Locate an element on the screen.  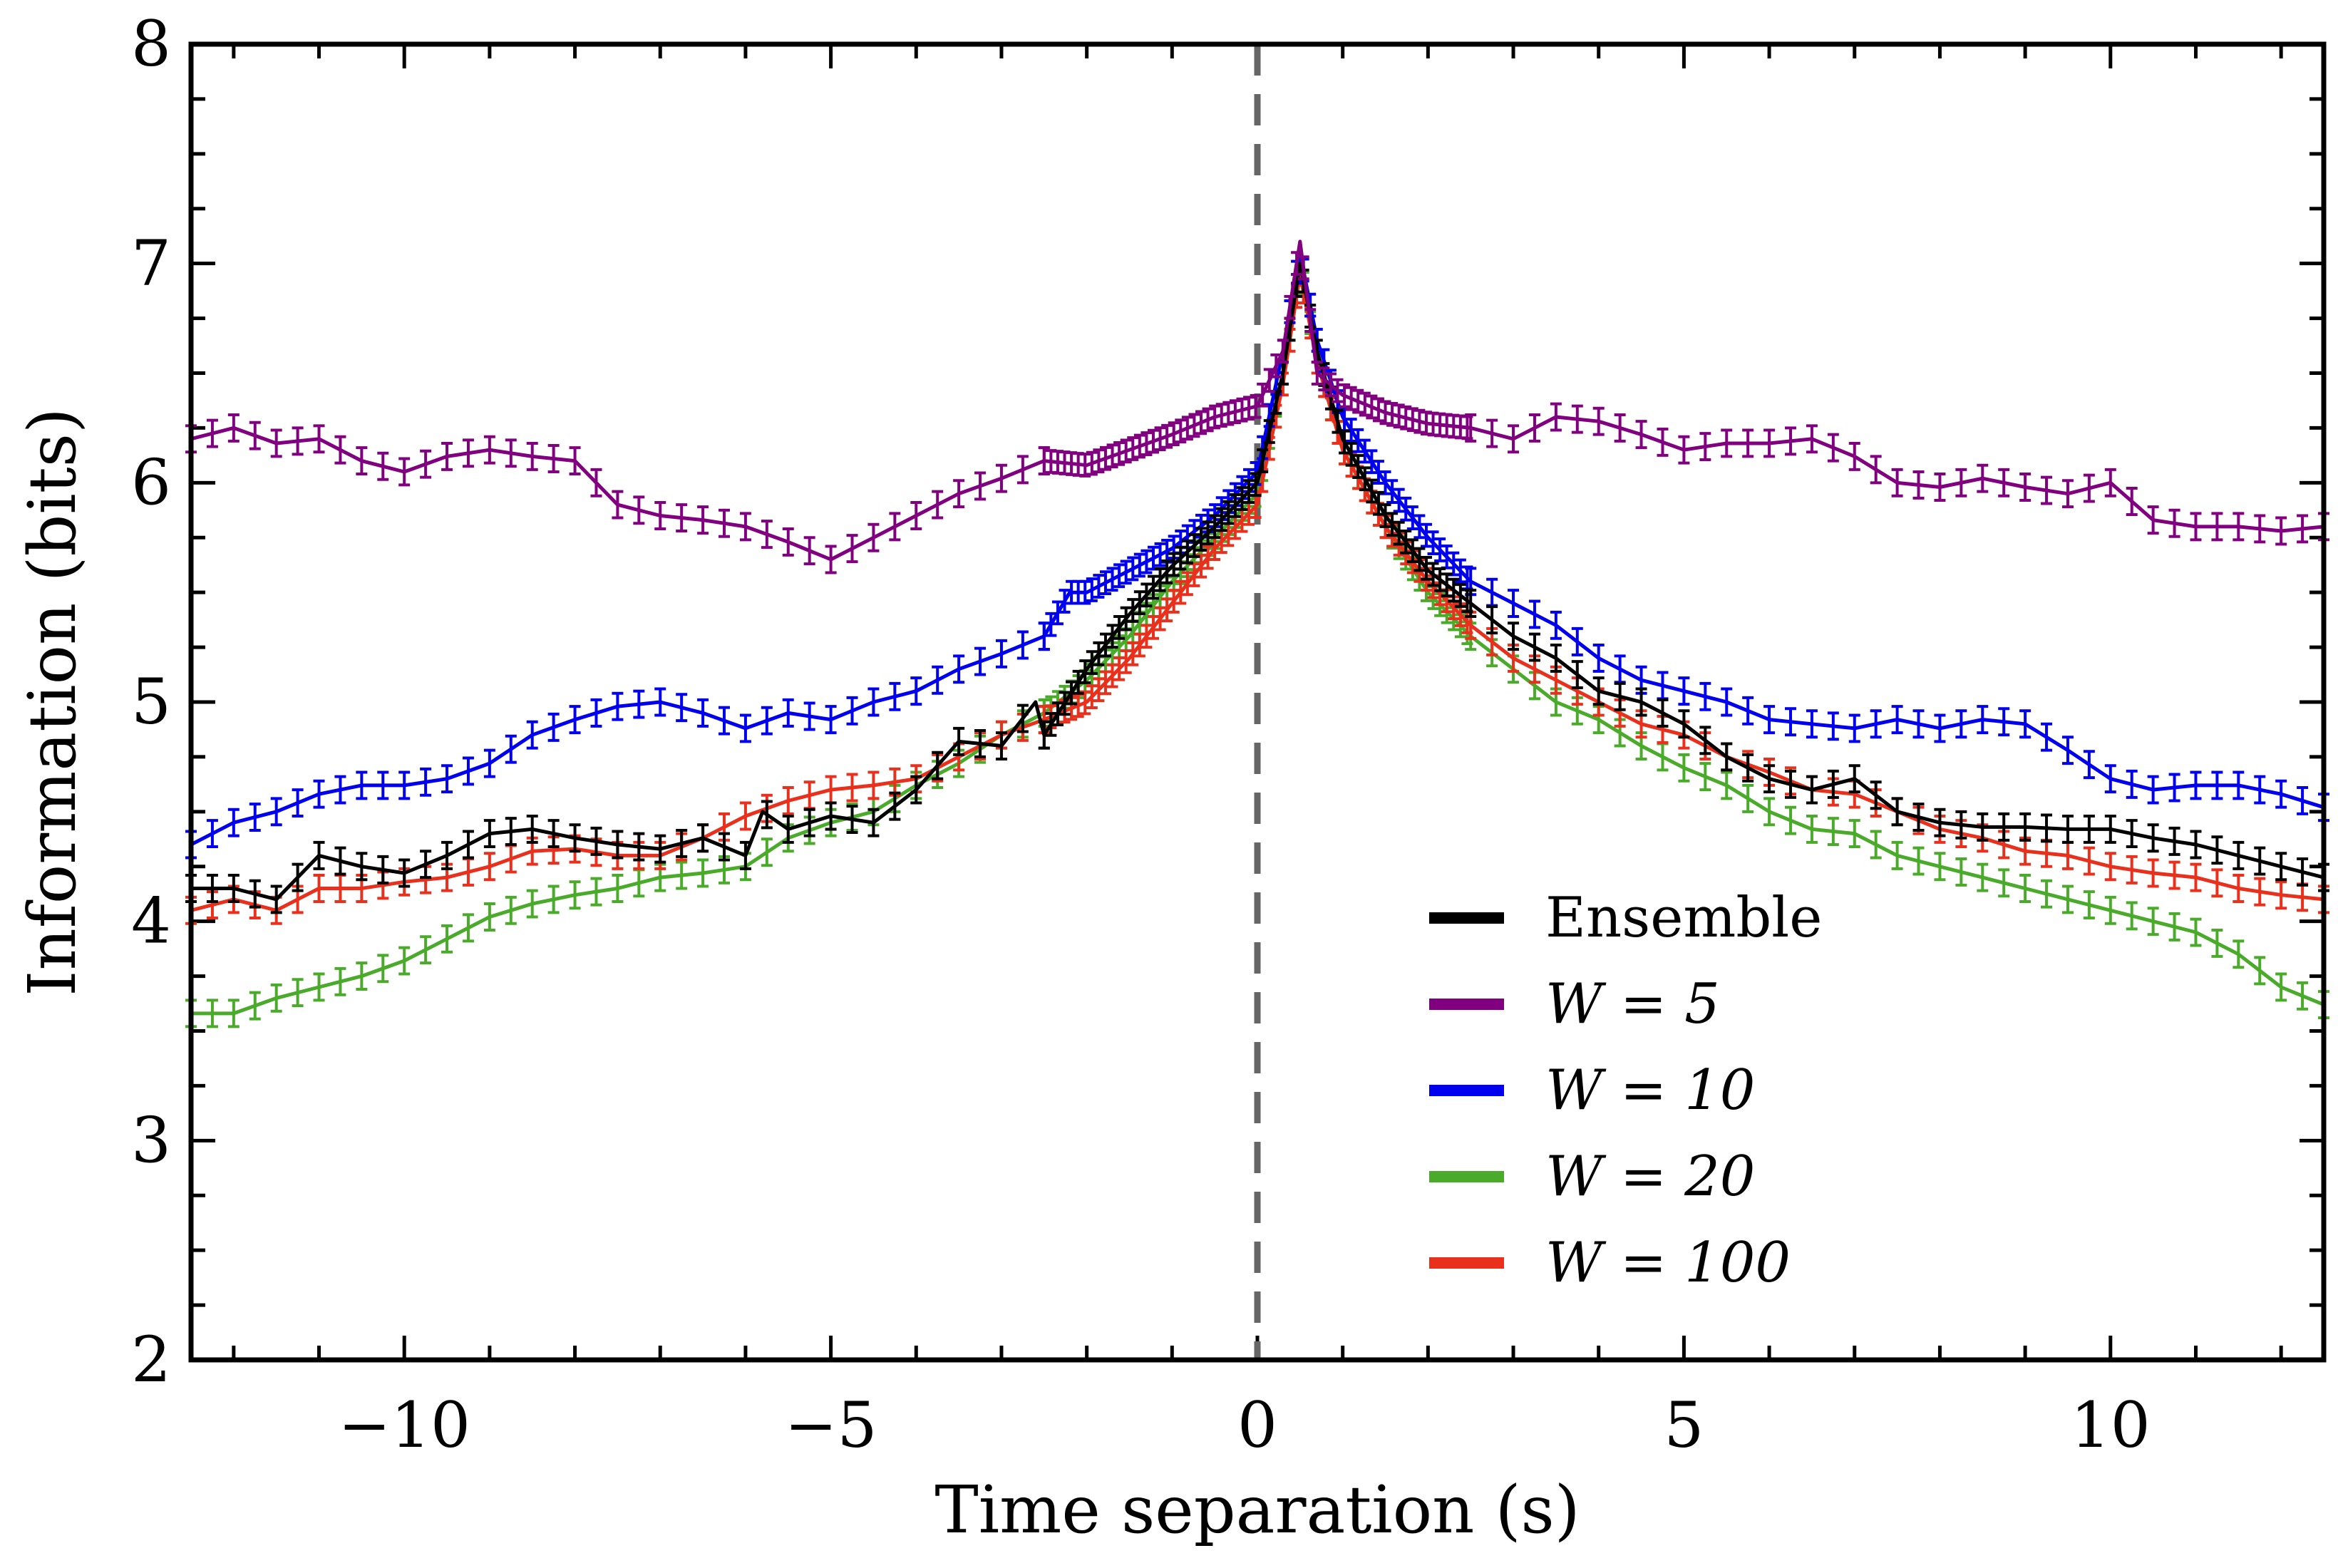
x-tick-label: −10 is located at coordinates (404, 1425).